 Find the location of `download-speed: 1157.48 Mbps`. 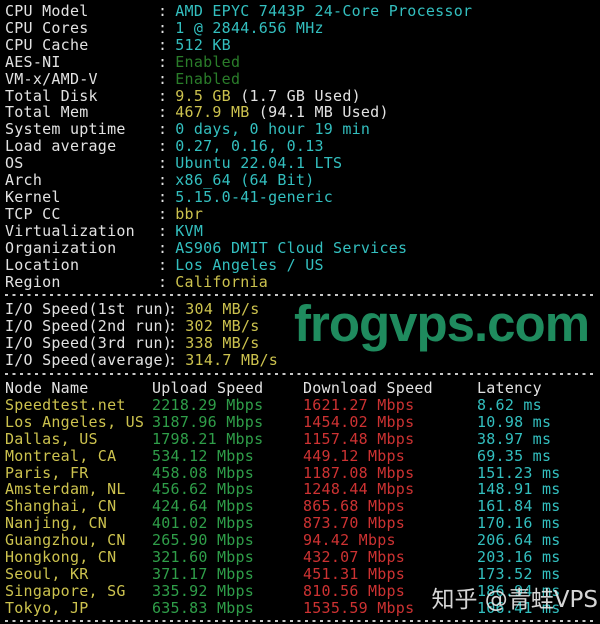

download-speed: 1157.48 Mbps is located at coordinates (359, 439).